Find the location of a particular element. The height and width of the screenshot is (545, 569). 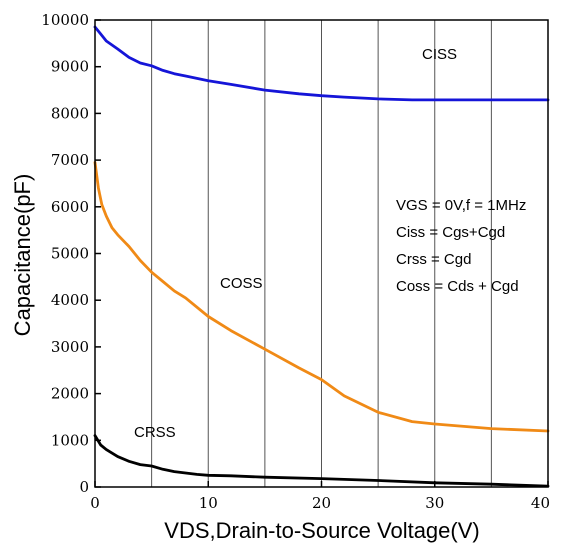

x-tick-label-0: 0 is located at coordinates (95, 503).